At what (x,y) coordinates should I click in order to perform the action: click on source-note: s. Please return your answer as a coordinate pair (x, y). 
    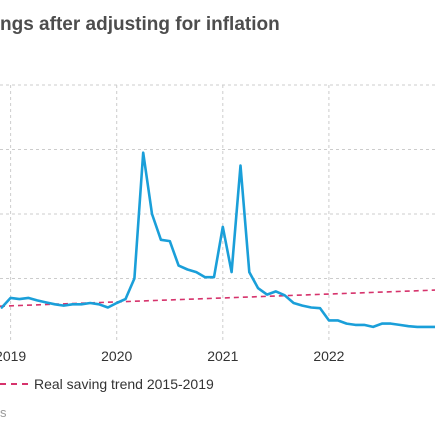
    Looking at the image, I should click on (3, 412).